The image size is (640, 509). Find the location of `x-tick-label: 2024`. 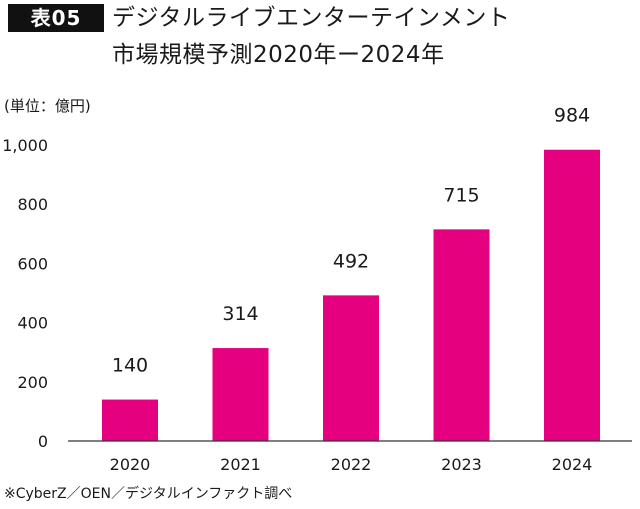

x-tick-label: 2024 is located at coordinates (572, 464).